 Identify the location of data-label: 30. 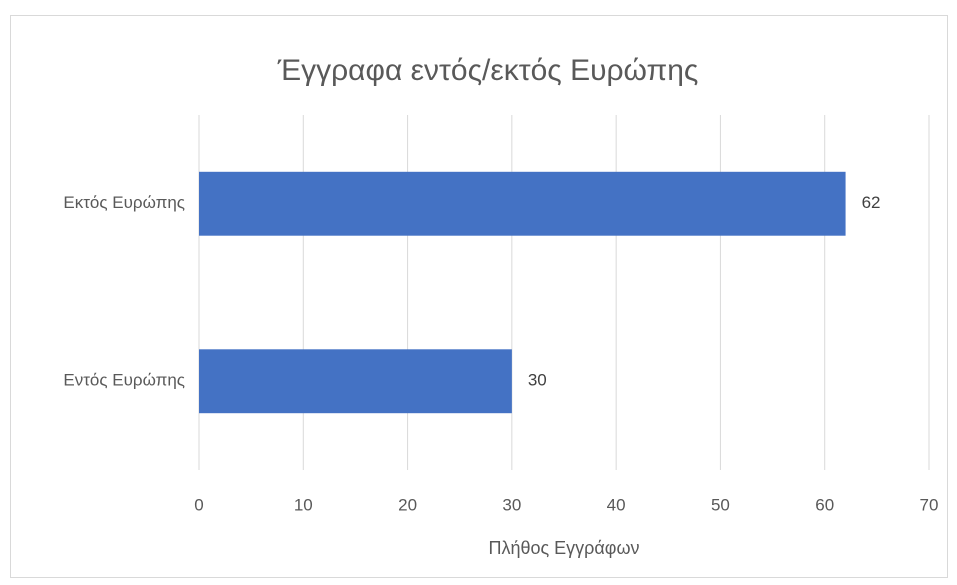
(537, 380).